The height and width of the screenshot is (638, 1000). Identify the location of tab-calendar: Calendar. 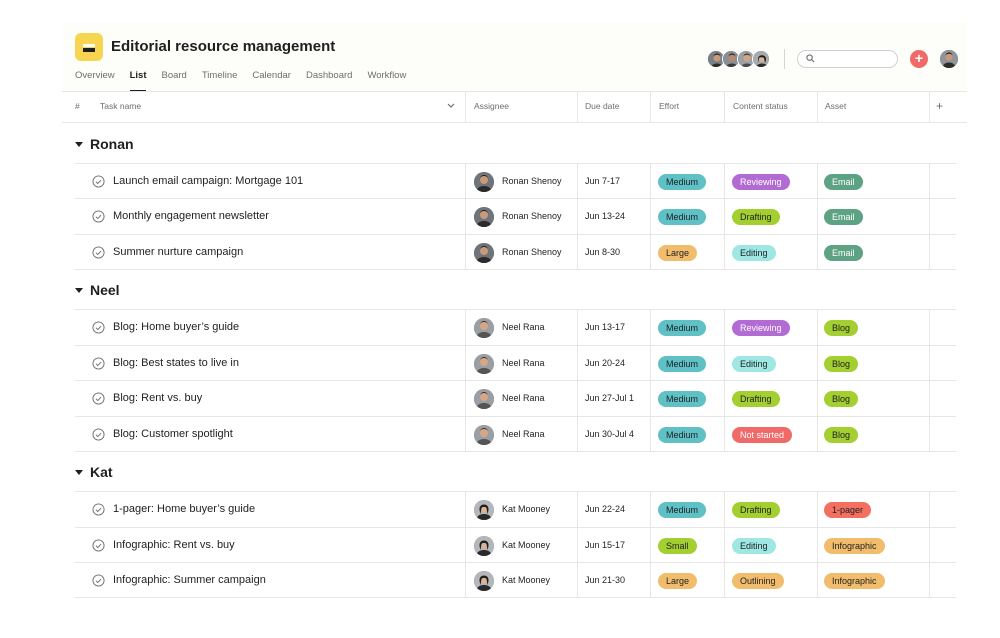
(271, 75).